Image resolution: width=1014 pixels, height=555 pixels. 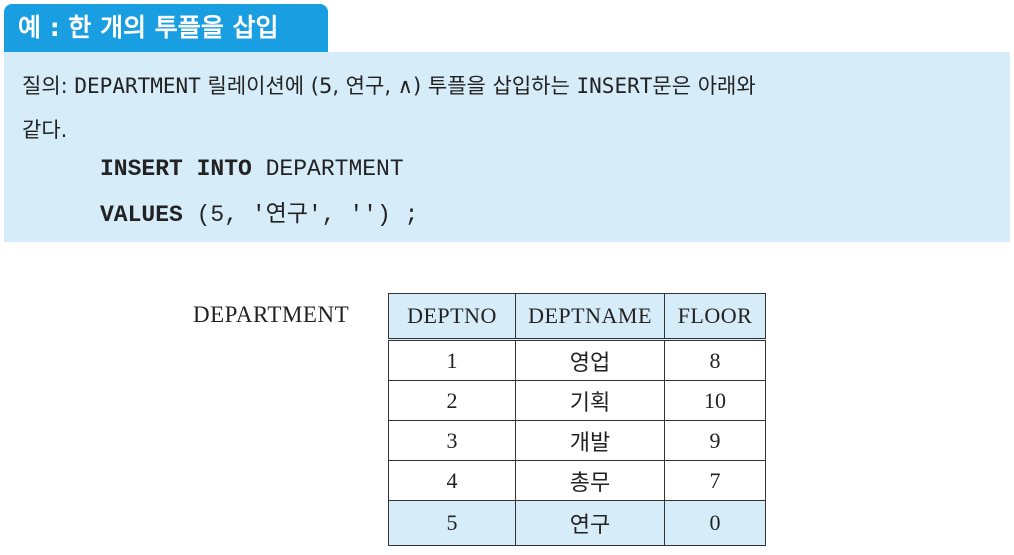 I want to click on table-row: 4 총무 7, so click(x=577, y=480).